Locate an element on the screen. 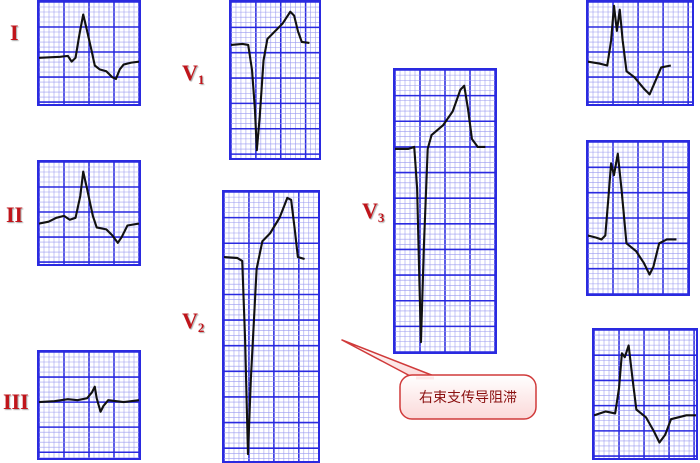 The image size is (700, 463). lead-label-II: II is located at coordinates (15, 214).